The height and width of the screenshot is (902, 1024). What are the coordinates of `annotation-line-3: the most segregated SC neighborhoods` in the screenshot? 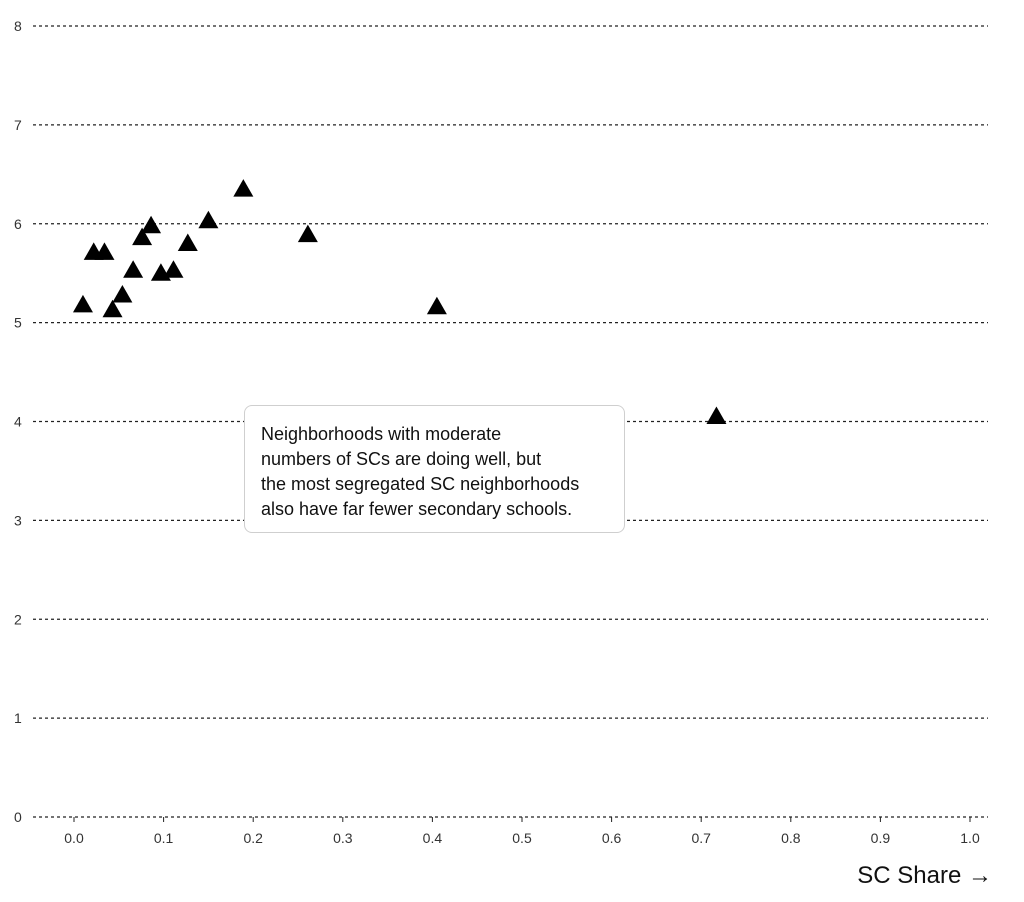 It's located at (420, 484).